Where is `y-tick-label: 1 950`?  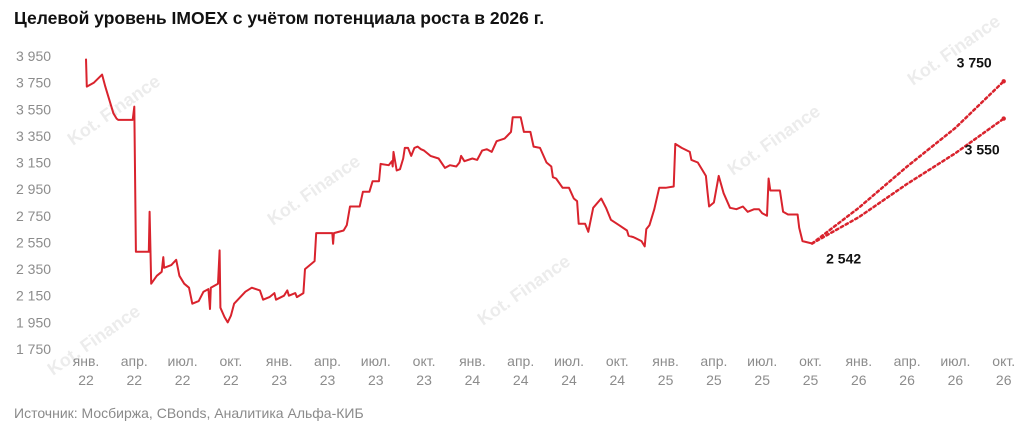
y-tick-label: 1 950 is located at coordinates (33, 322).